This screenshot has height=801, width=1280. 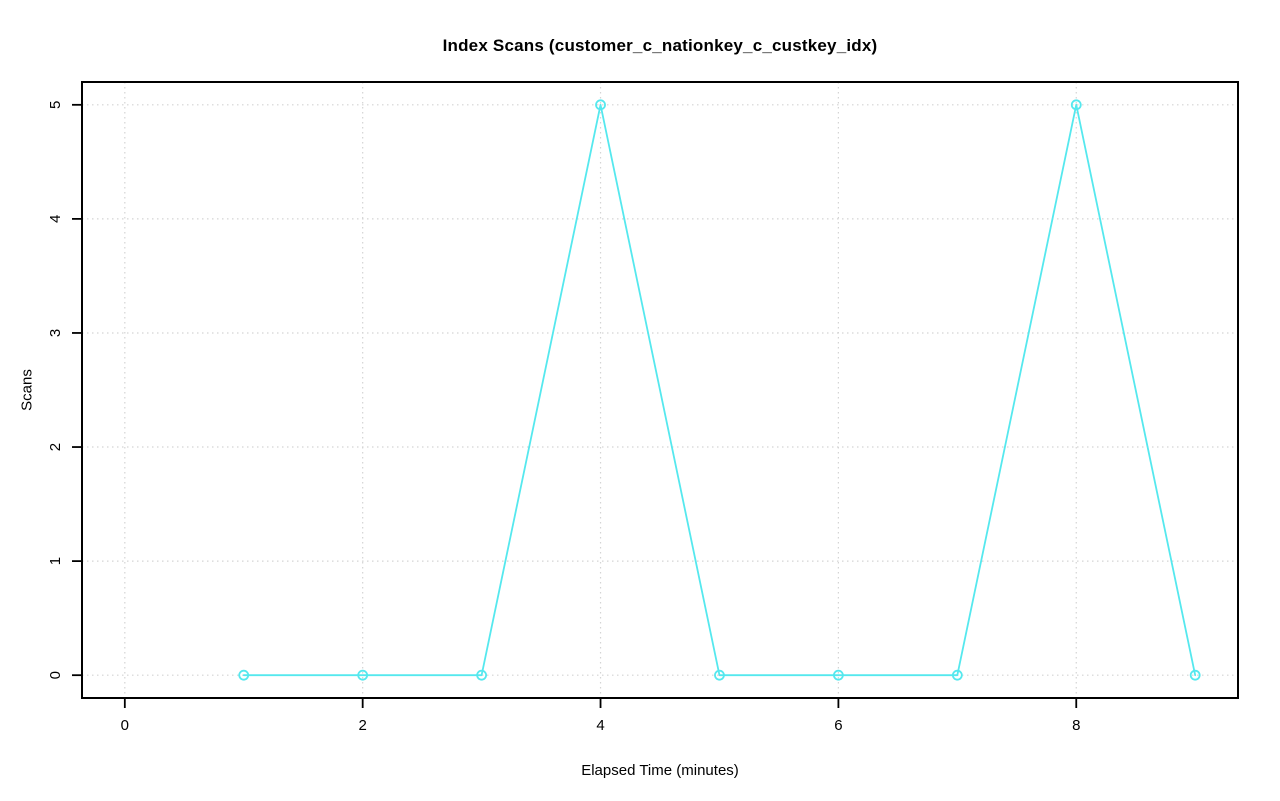 What do you see at coordinates (55, 447) in the screenshot?
I see `y-tick-label: 2` at bounding box center [55, 447].